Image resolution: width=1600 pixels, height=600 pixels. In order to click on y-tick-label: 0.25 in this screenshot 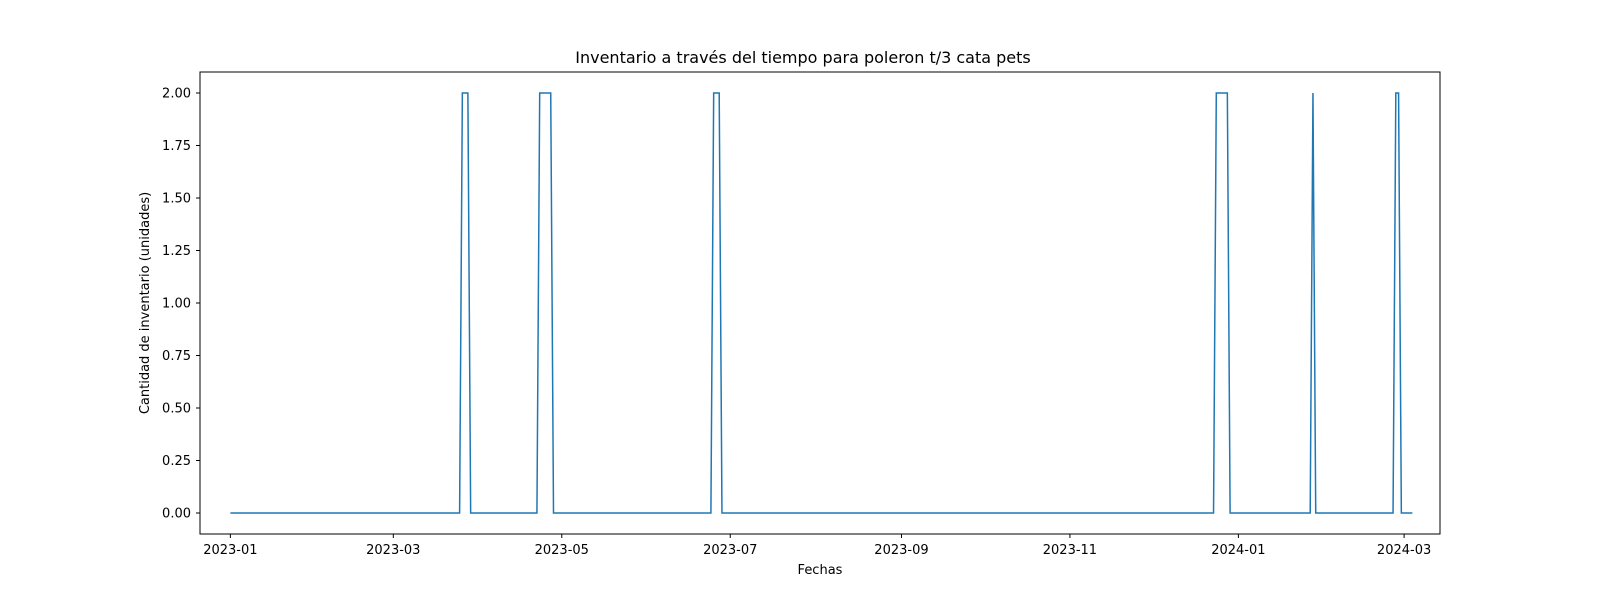, I will do `click(176, 461)`.